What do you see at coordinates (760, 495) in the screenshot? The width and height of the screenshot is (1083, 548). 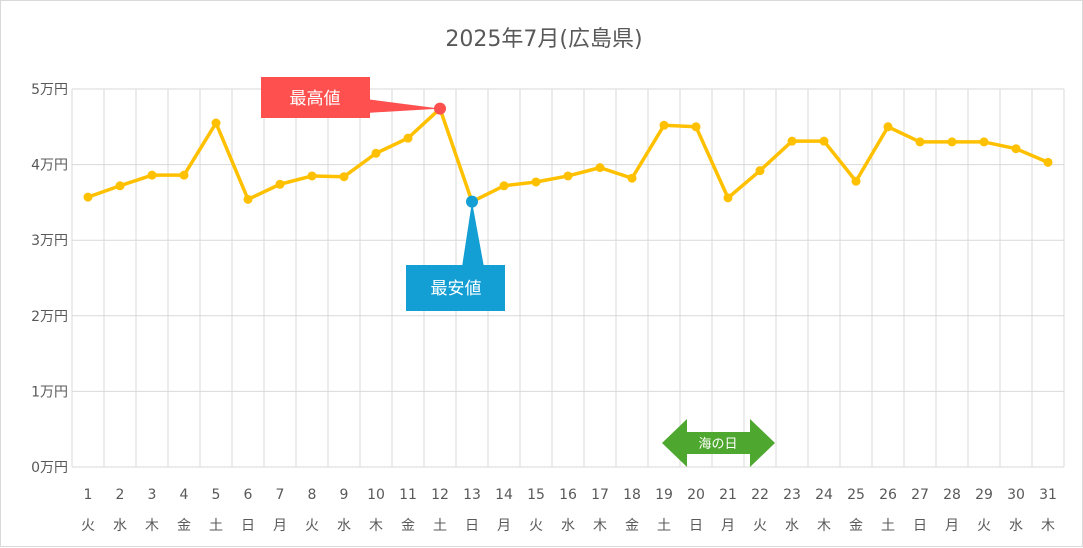 I see `x-tick-label: 22` at bounding box center [760, 495].